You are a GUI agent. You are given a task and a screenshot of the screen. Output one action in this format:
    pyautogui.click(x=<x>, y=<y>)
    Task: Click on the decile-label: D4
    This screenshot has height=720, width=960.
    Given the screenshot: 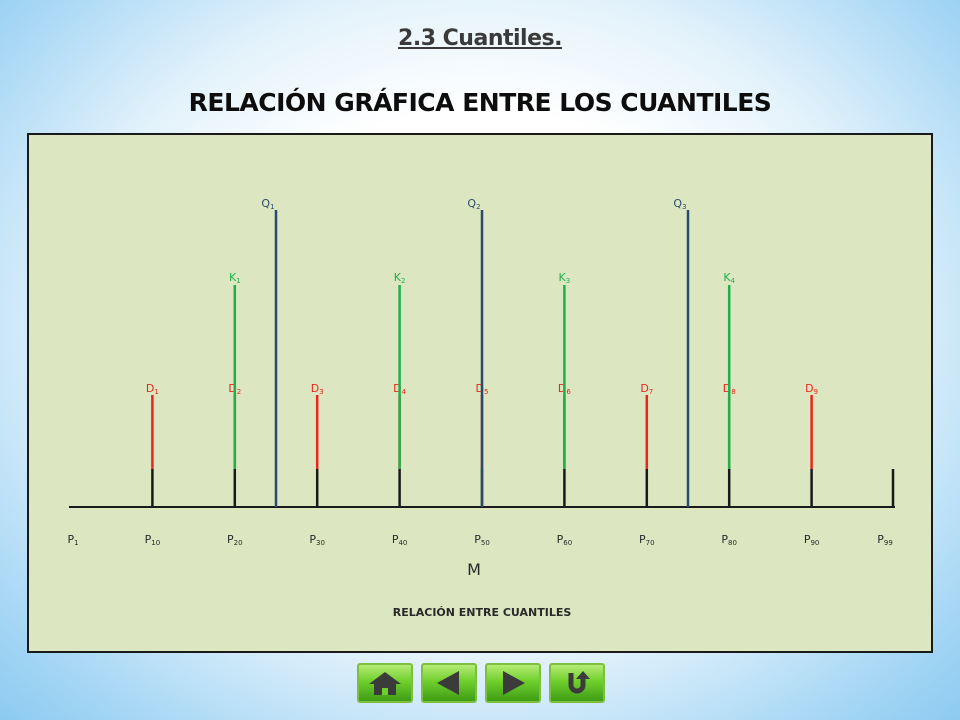 What is the action you would take?
    pyautogui.click(x=399, y=389)
    